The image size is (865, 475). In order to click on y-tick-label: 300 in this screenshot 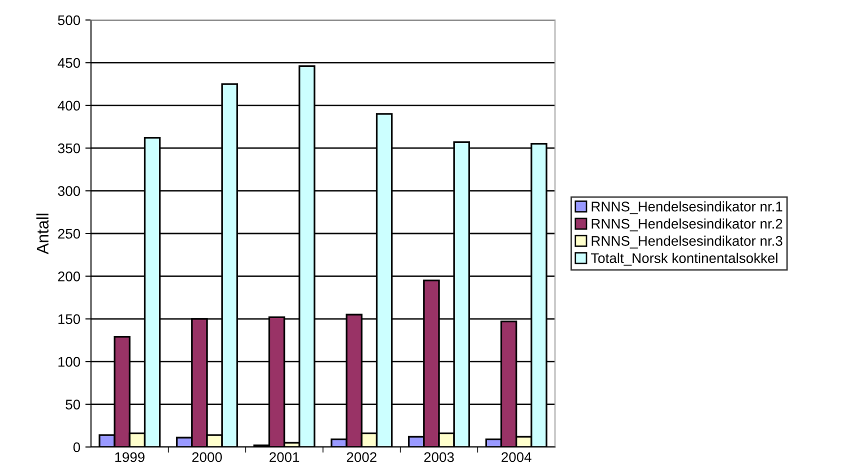, I will do `click(69, 191)`.